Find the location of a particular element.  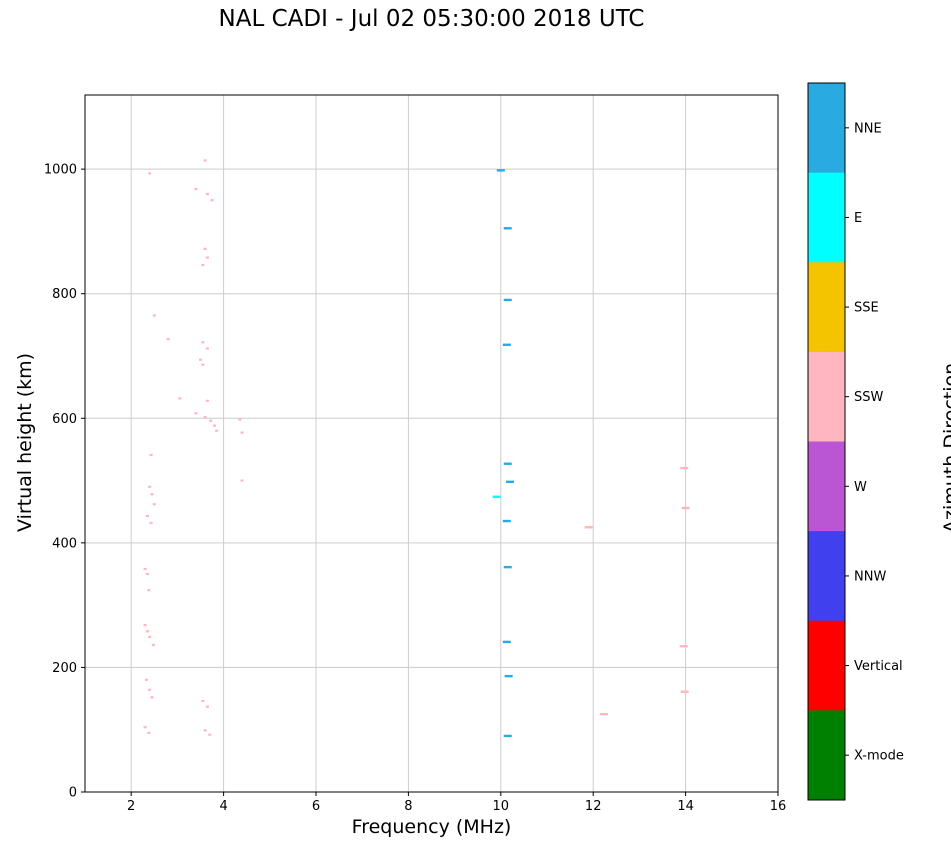

colorbar-band-w is located at coordinates (826, 486).